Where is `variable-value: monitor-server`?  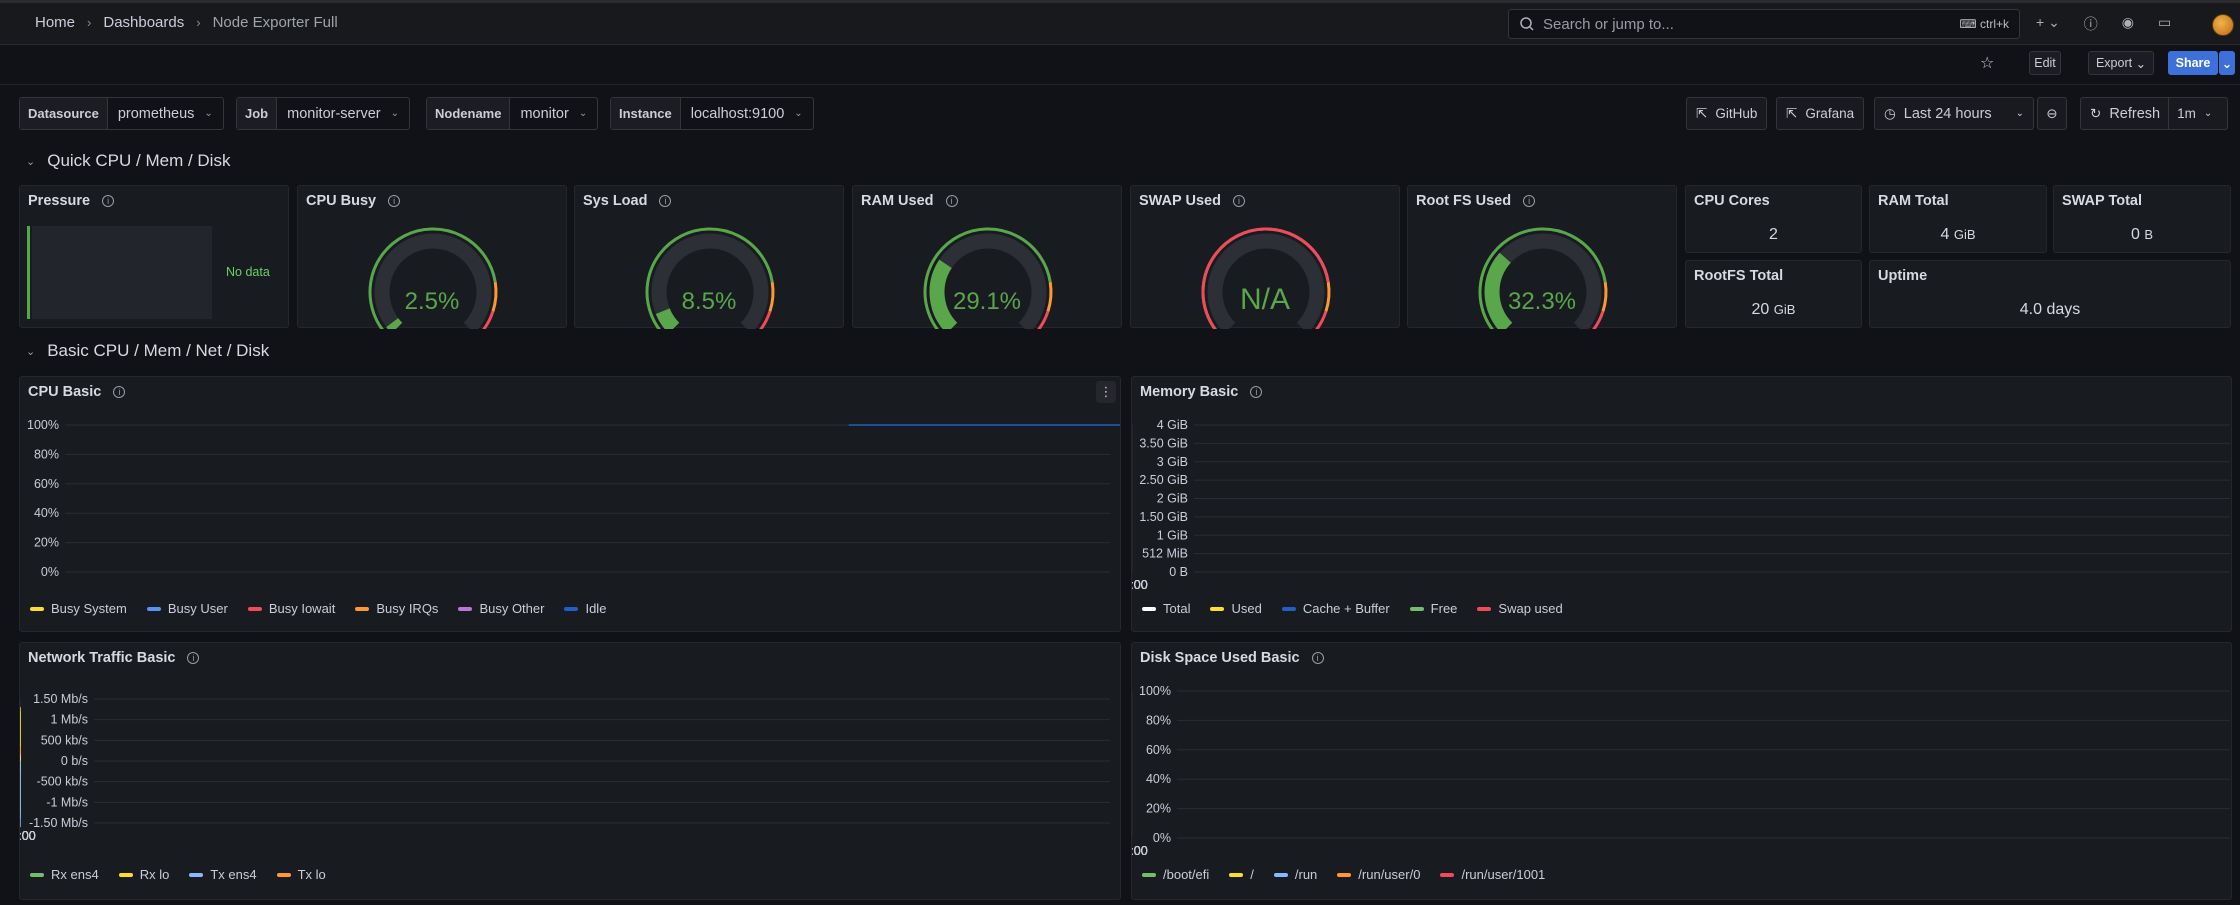
variable-value: monitor-server is located at coordinates (334, 113).